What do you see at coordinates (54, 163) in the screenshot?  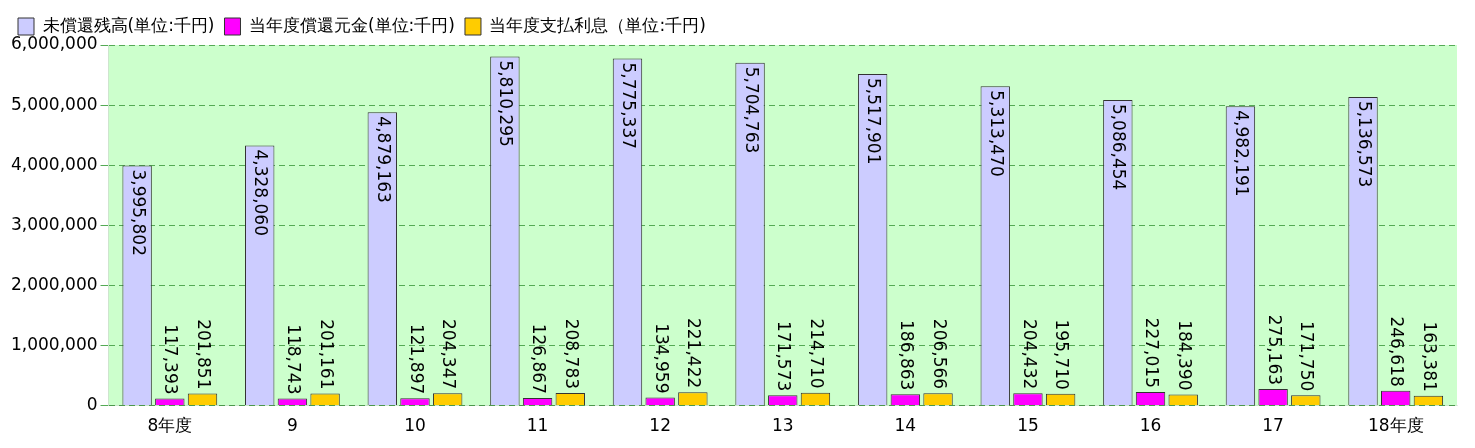 I see `y-tick-label: 4,000,000` at bounding box center [54, 163].